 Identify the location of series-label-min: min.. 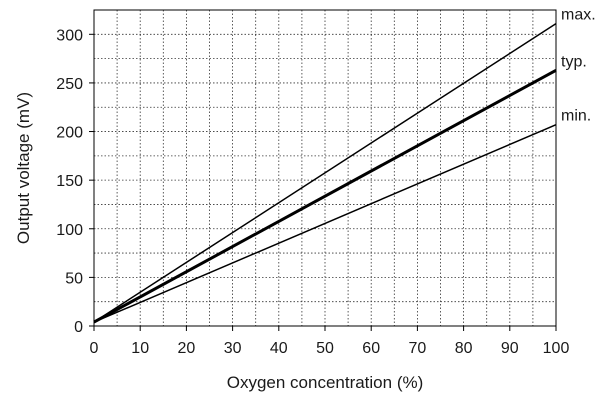
(576, 116).